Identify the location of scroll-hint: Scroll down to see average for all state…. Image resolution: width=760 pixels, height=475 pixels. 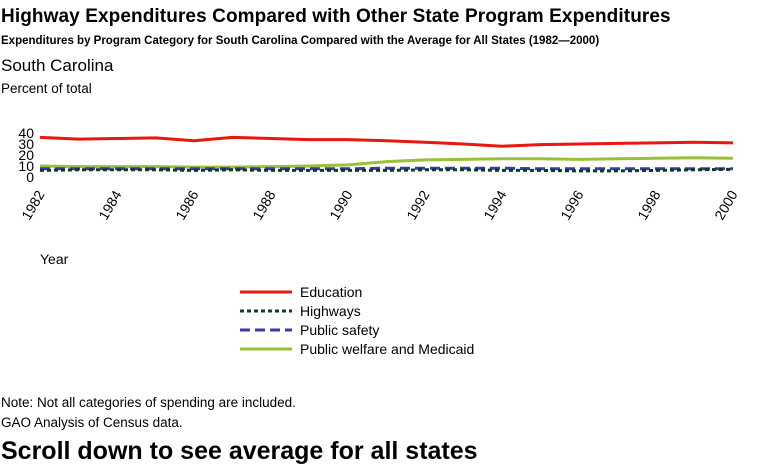
(239, 451).